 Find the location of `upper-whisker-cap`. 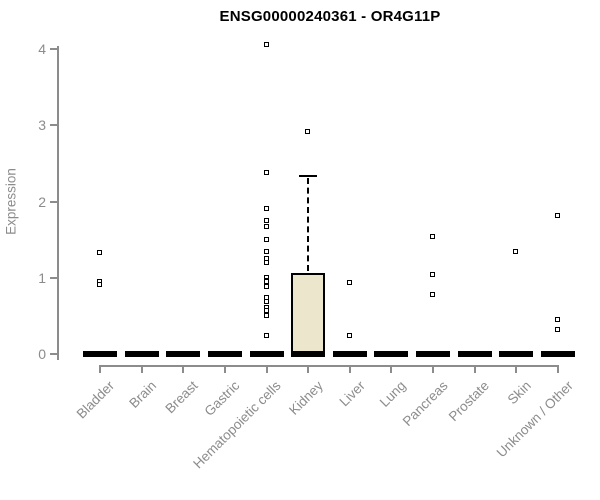

upper-whisker-cap is located at coordinates (308, 176).